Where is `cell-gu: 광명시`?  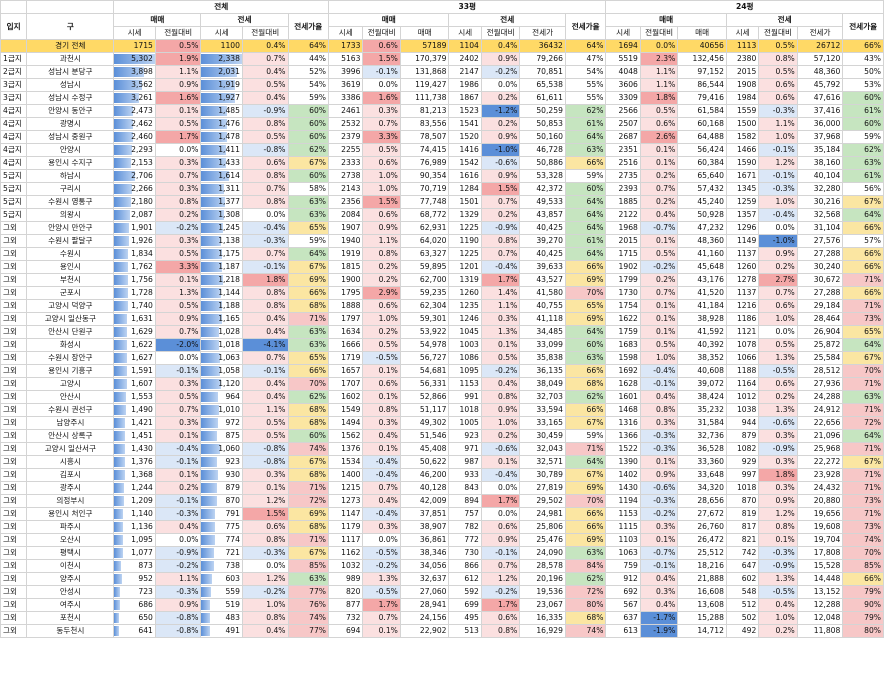 cell-gu: 광명시 is located at coordinates (70, 124).